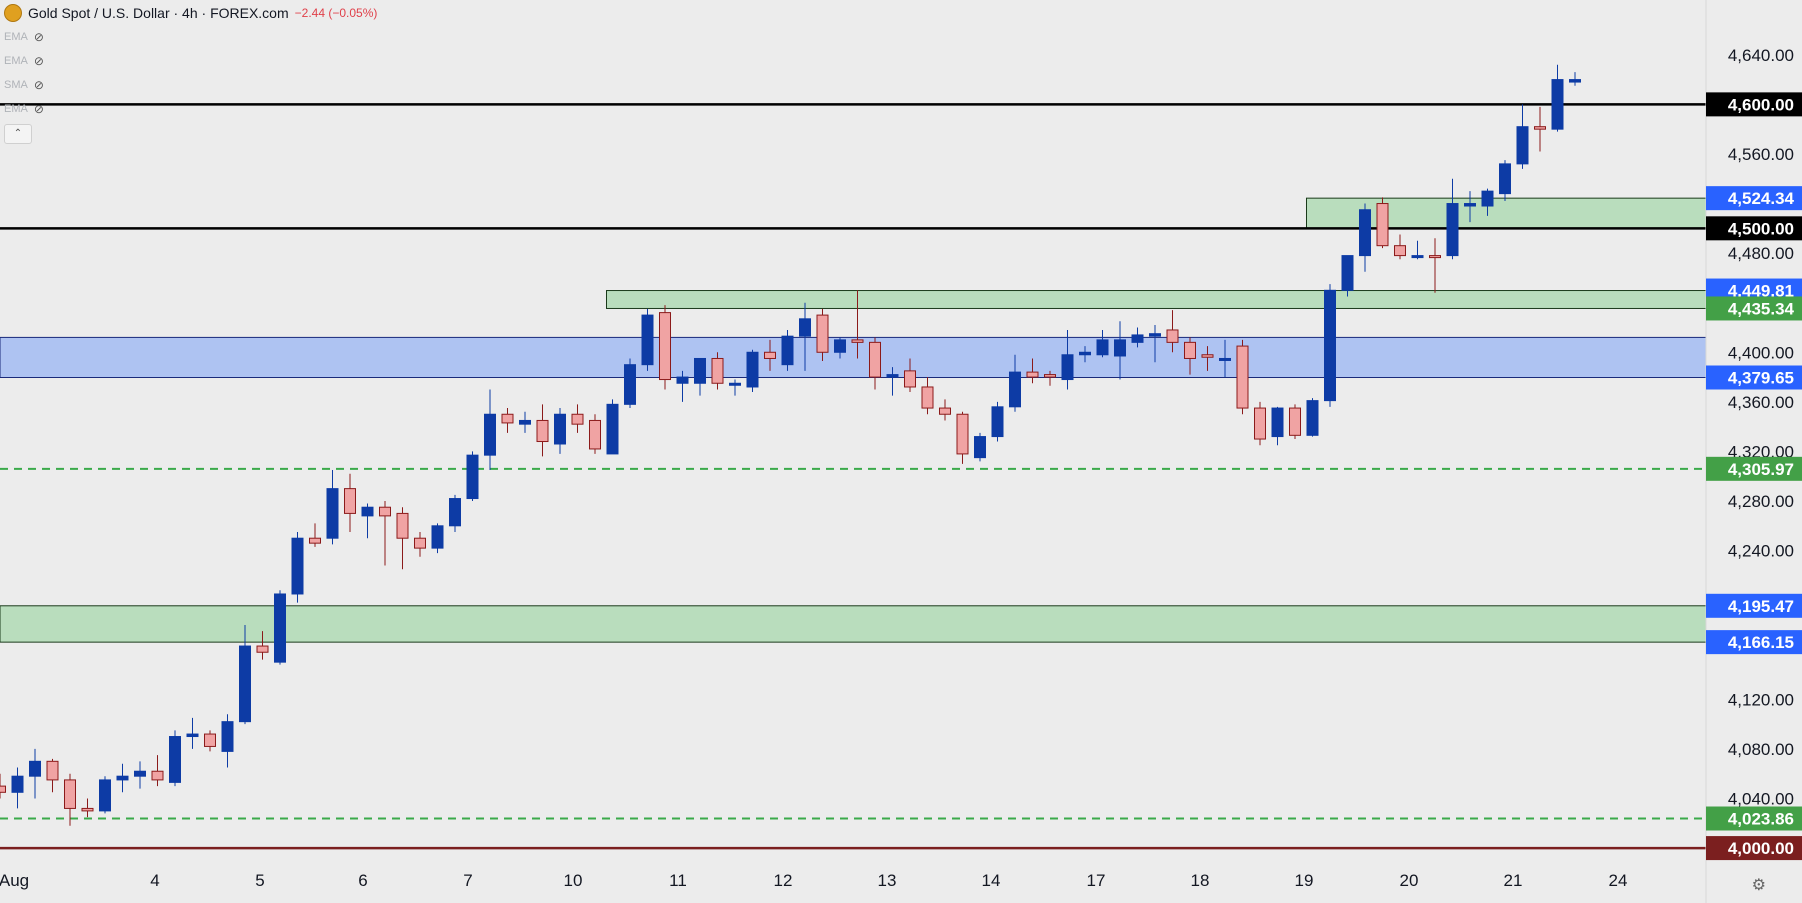 Image resolution: width=1802 pixels, height=903 pixels. Describe the element at coordinates (1304, 880) in the screenshot. I see `x-tick-label: 19` at that location.